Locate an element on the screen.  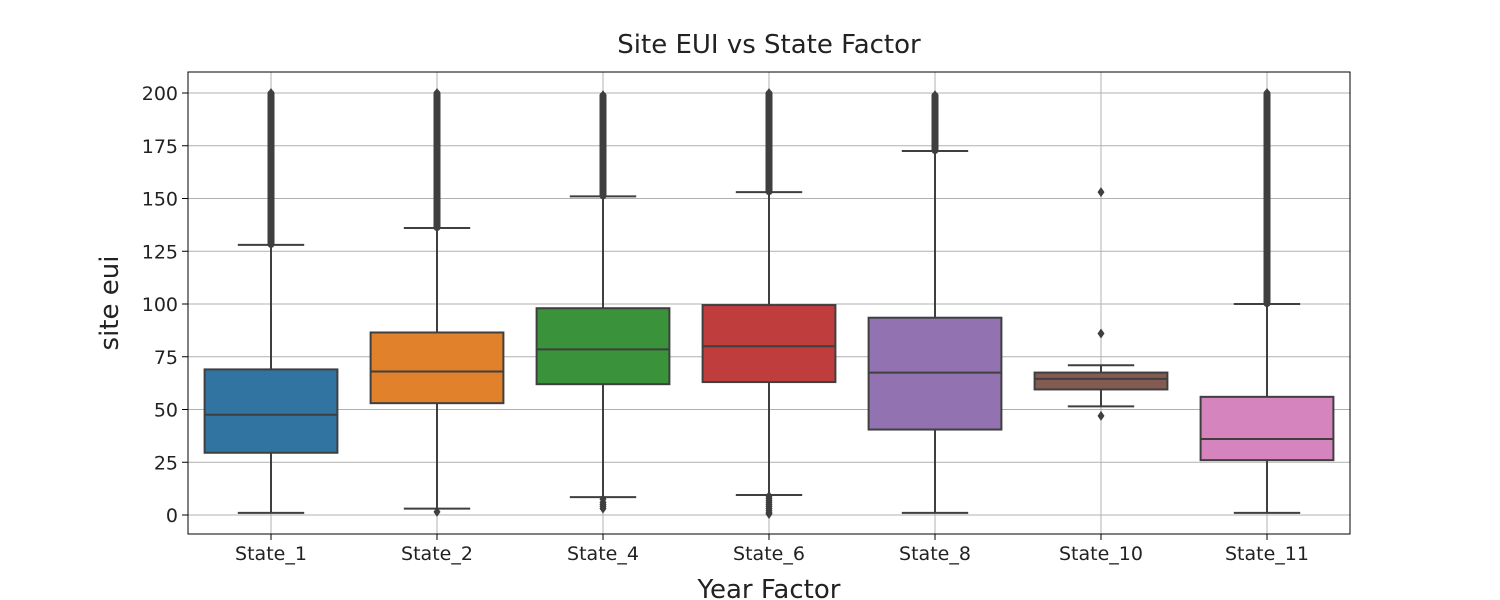
y-tick-label: 100 is located at coordinates (160, 305).